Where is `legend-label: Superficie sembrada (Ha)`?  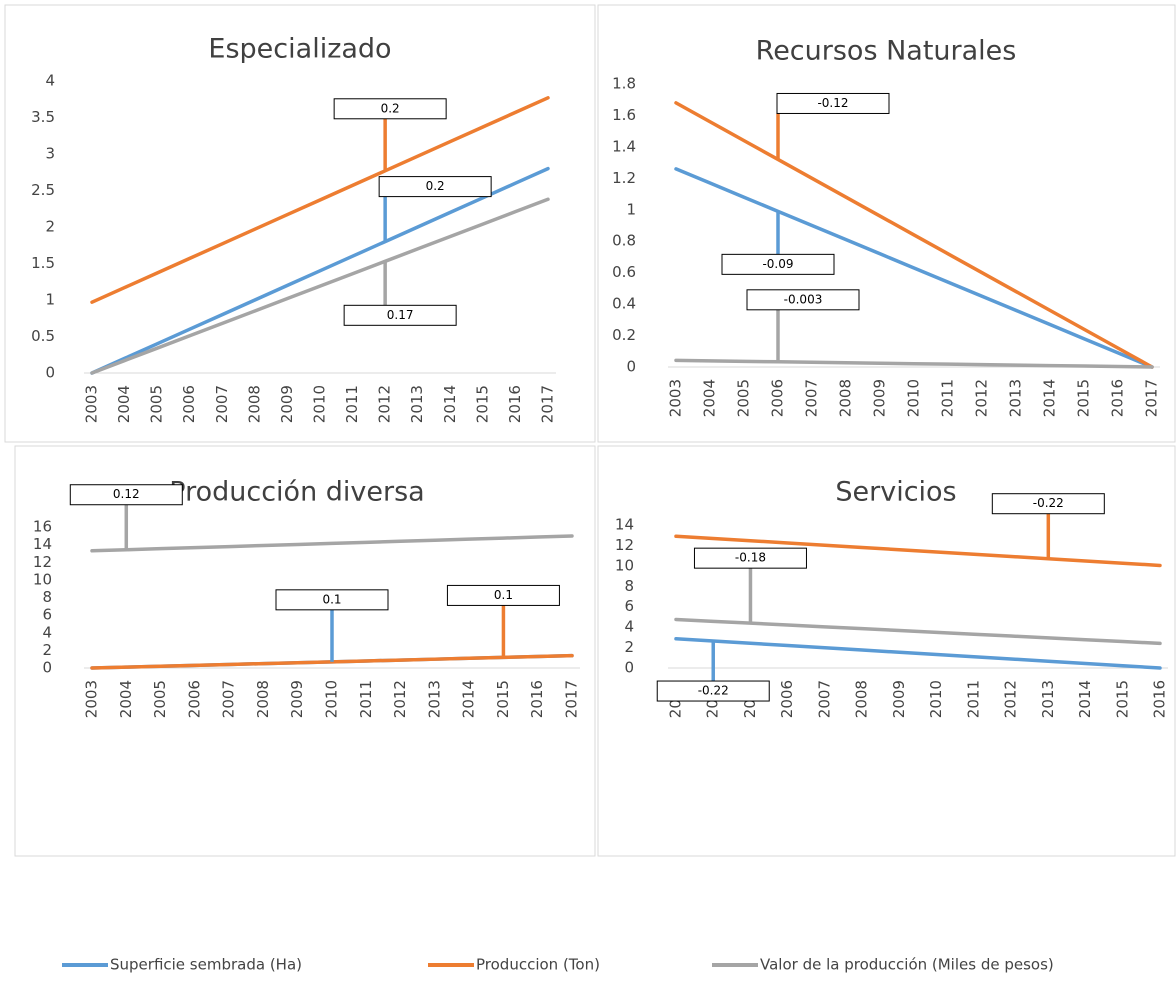 legend-label: Superficie sembrada (Ha) is located at coordinates (206, 965).